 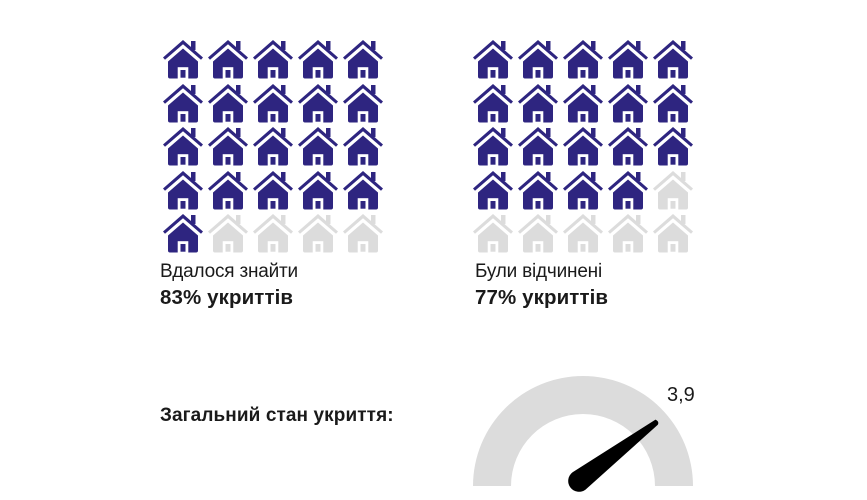 What do you see at coordinates (229, 271) in the screenshot?
I see `caption-found-label: Вдалося знайти` at bounding box center [229, 271].